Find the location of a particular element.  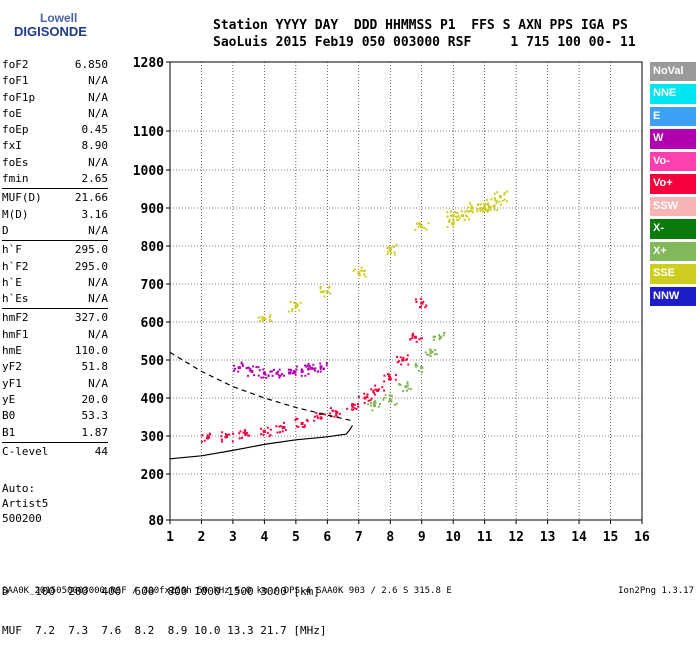

y-tick-label: 400 is located at coordinates (153, 399).